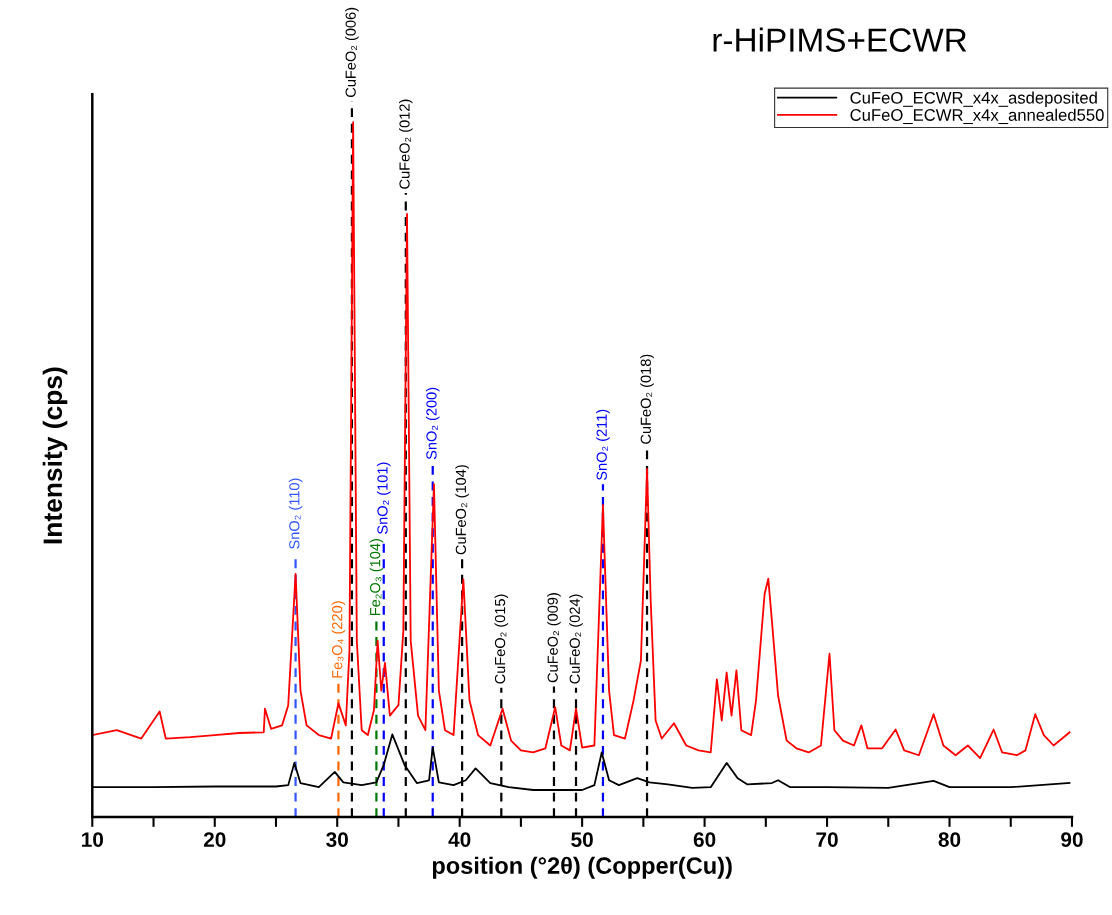  Describe the element at coordinates (338, 639) in the screenshot. I see `ref-line-label: Fe₃O₄ (220)` at that location.